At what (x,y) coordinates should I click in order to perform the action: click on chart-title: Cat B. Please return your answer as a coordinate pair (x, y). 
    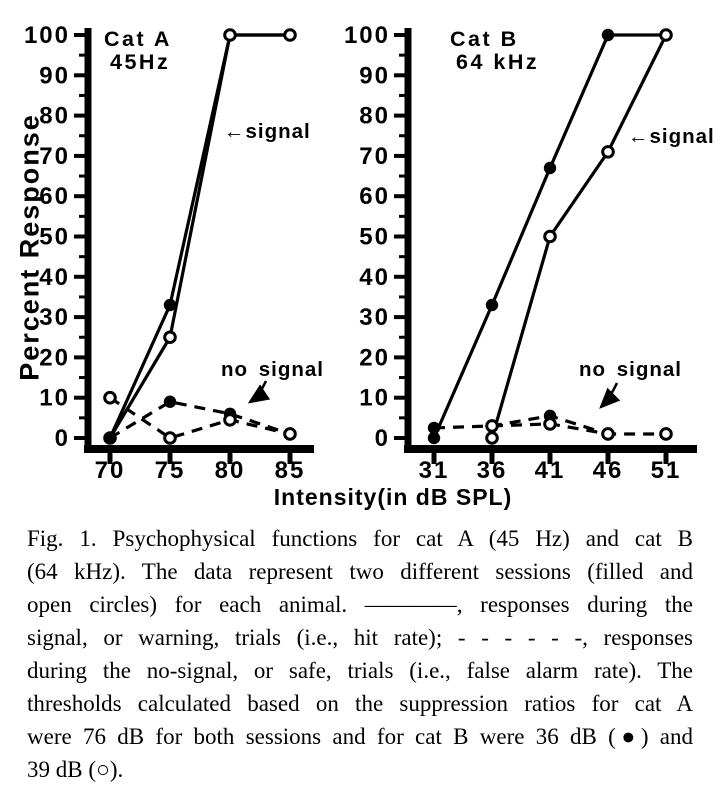
    Looking at the image, I should click on (484, 39).